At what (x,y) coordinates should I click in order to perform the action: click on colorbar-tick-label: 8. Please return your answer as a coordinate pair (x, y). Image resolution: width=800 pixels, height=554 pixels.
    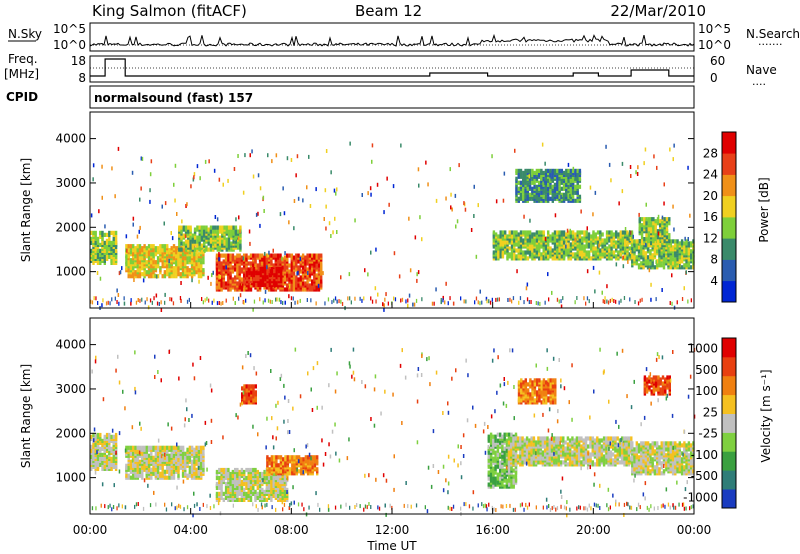
    Looking at the image, I should click on (714, 260).